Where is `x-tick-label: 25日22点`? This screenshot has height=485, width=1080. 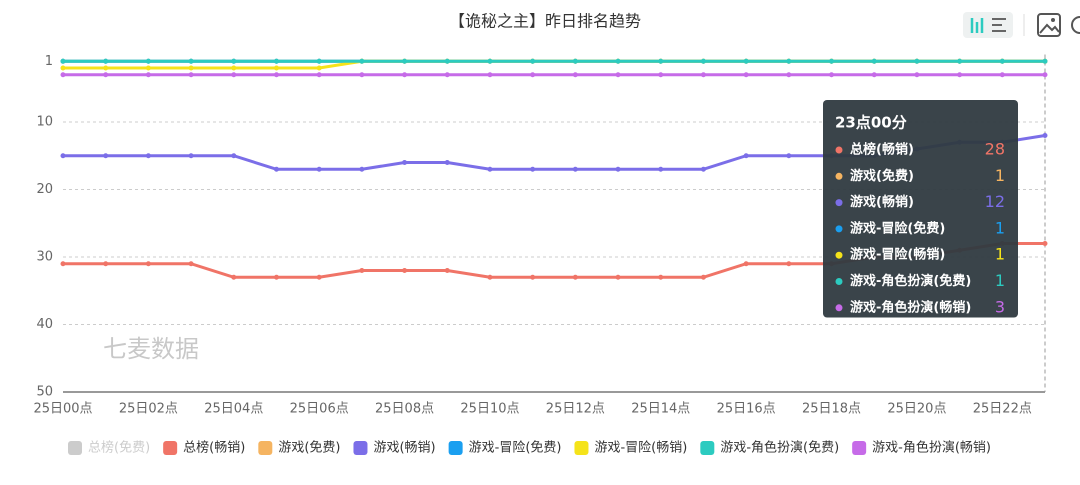 x-tick-label: 25日22点 is located at coordinates (1002, 409).